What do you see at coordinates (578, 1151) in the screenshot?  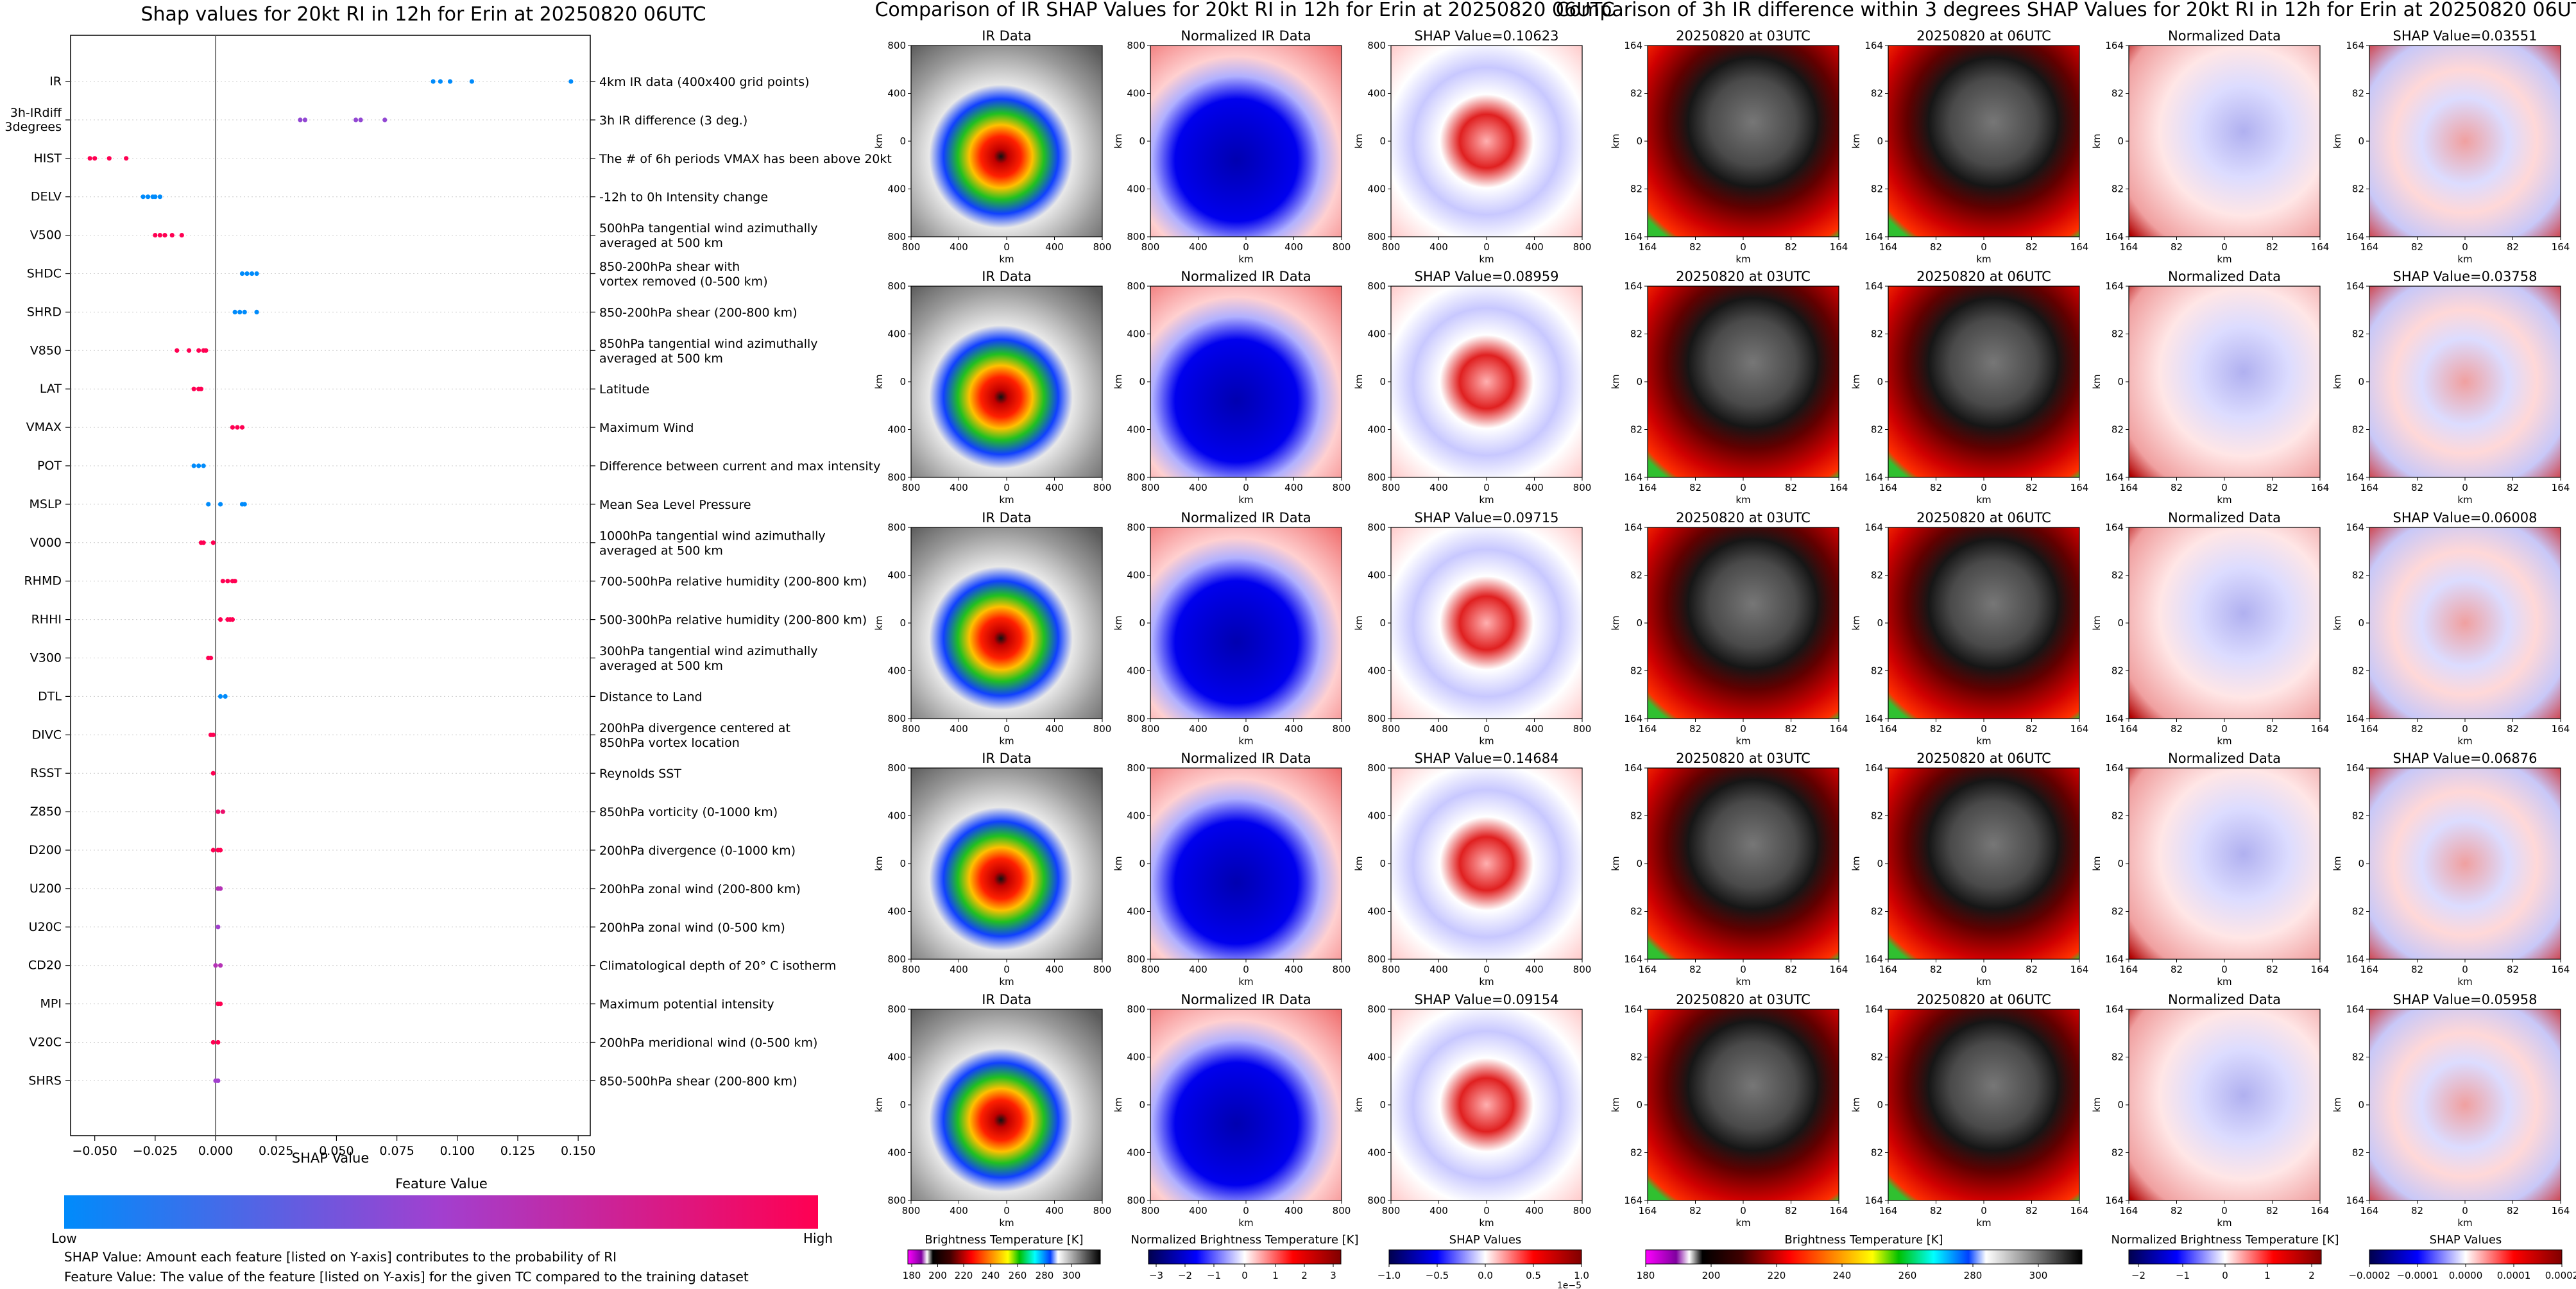 I see `x-tick-label: 0.150` at bounding box center [578, 1151].